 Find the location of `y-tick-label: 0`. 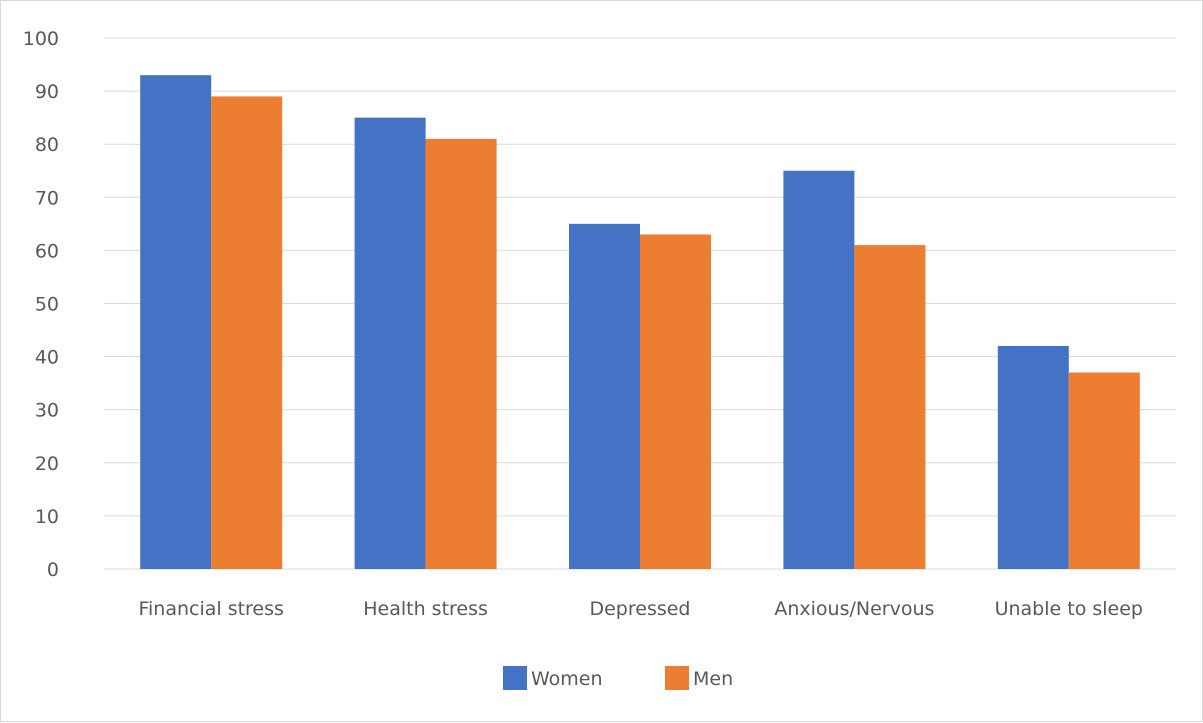

y-tick-label: 0 is located at coordinates (53, 570).